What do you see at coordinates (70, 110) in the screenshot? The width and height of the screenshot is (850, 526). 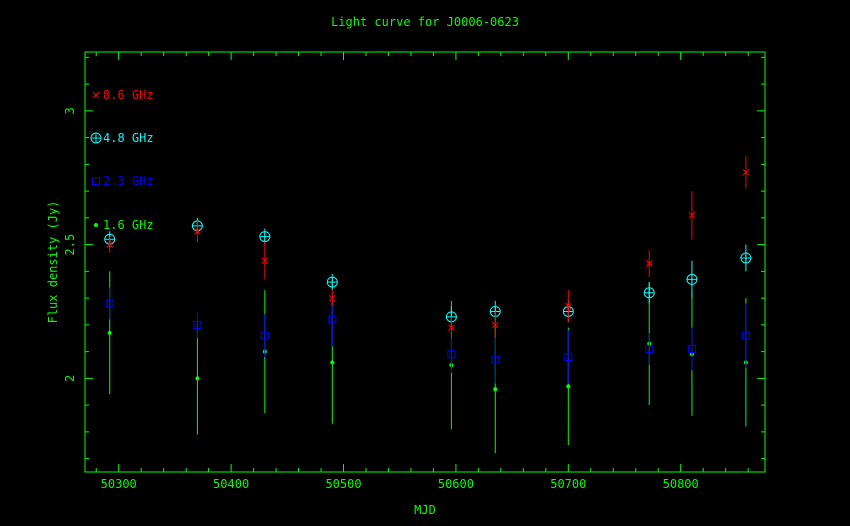 I see `y-tick-label: 3` at bounding box center [70, 110].